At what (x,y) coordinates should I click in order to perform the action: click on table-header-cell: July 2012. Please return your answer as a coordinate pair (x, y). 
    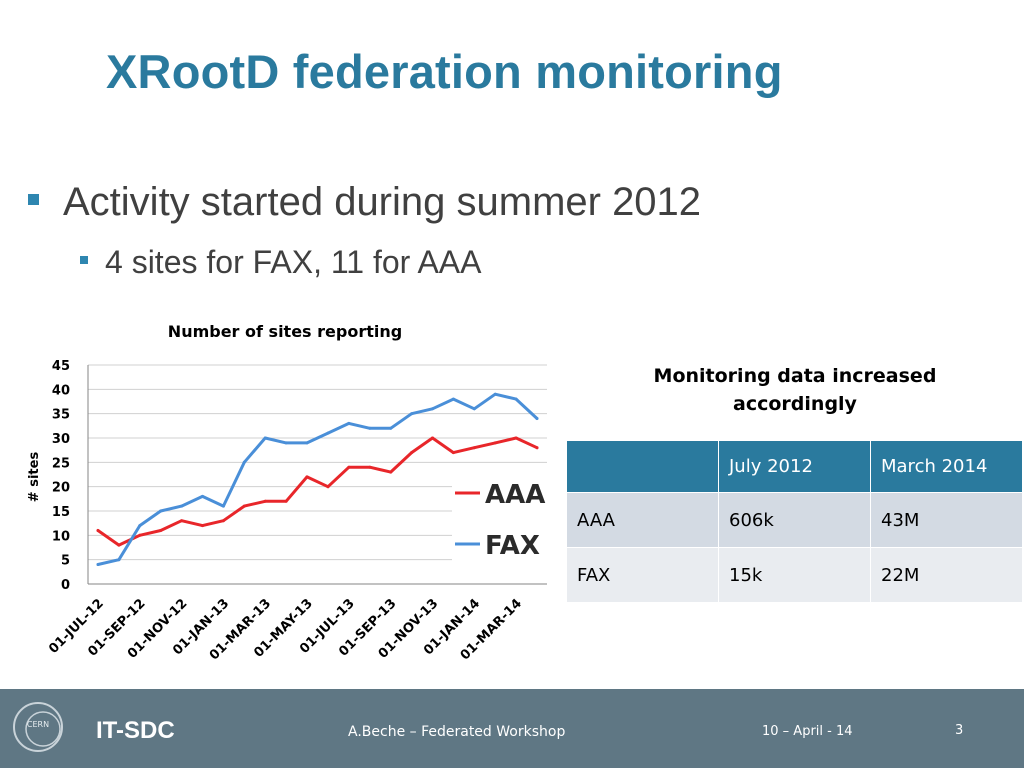
    Looking at the image, I should click on (794, 466).